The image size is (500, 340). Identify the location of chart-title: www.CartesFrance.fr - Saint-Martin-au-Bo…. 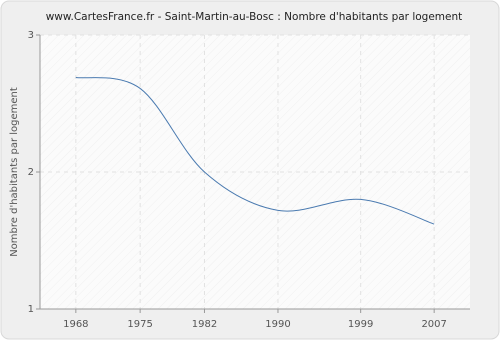
(254, 17).